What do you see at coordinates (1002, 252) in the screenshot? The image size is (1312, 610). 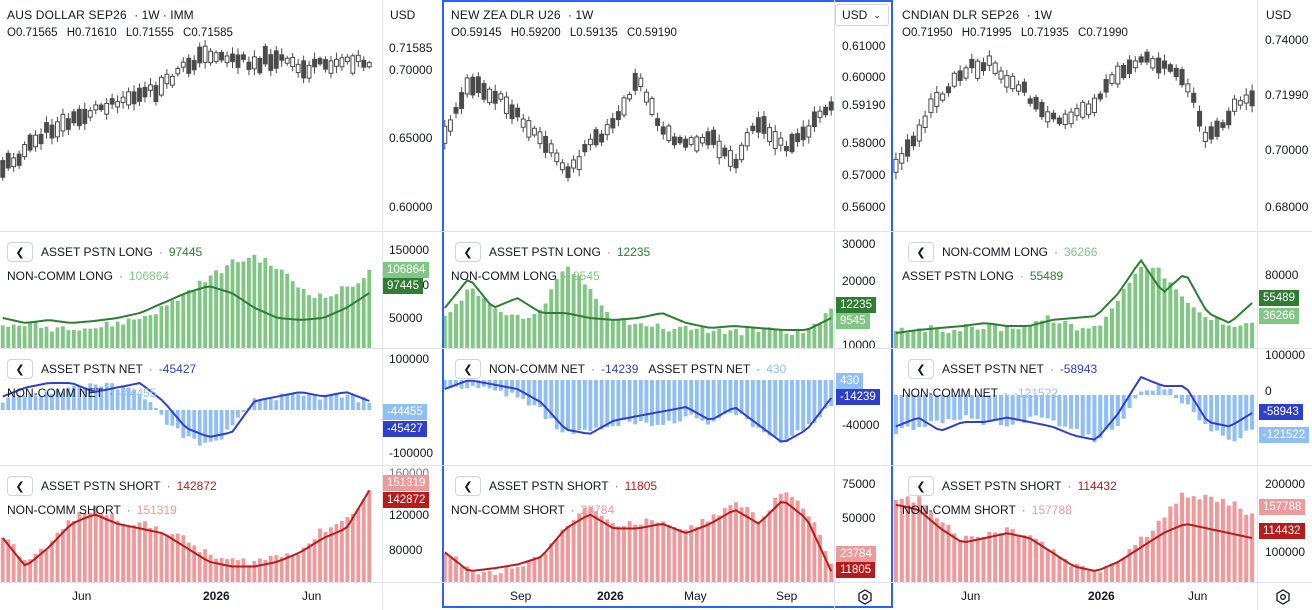 I see `indicator-legend-long-1: ❮ NON-COMM LONG · 36266` at bounding box center [1002, 252].